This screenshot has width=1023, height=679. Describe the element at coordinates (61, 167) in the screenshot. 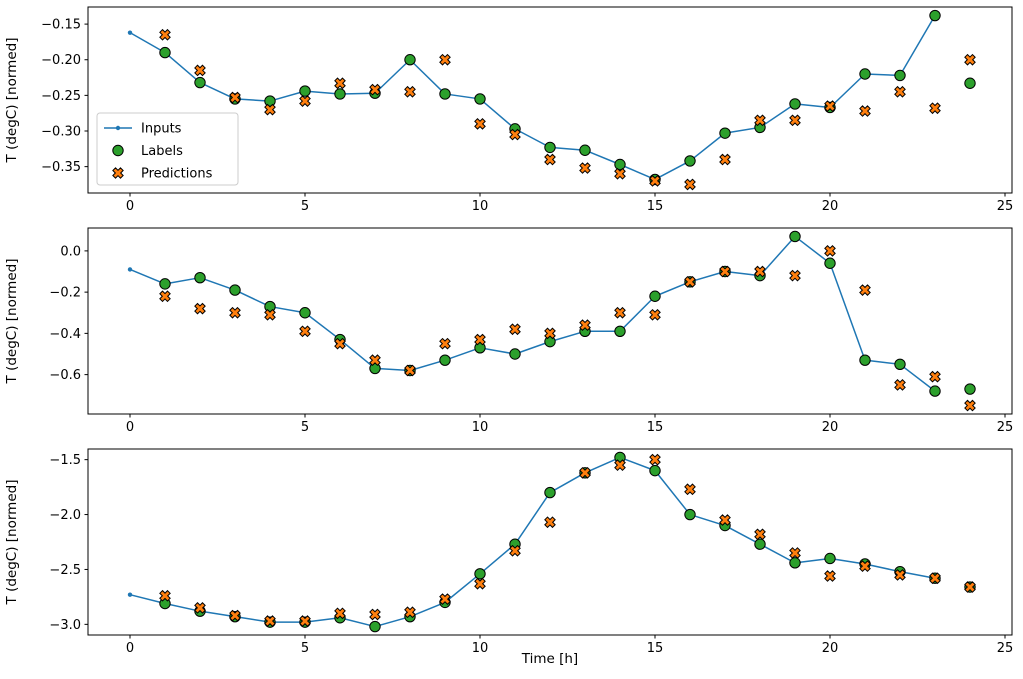

I see `y-tick-label: −0.35` at that location.